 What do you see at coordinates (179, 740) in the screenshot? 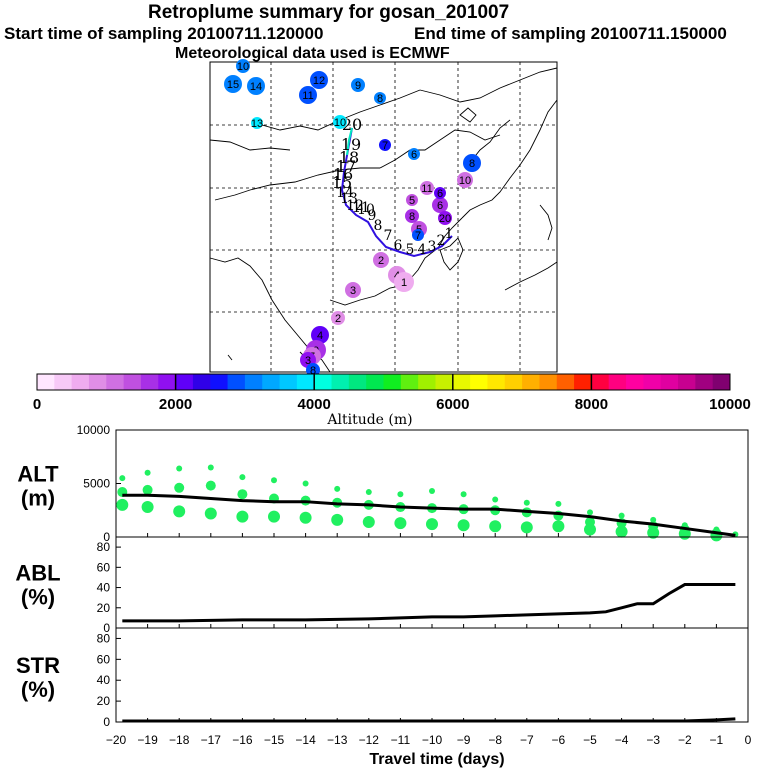
I see `x-tick-label: −18` at bounding box center [179, 740].